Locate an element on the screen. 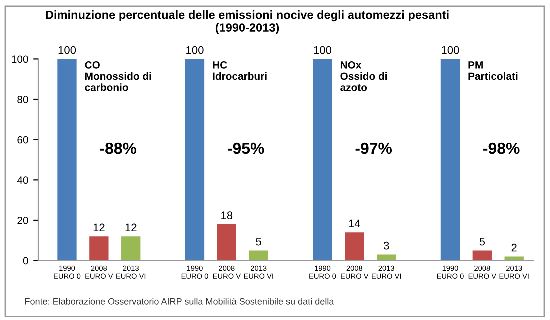 Image resolution: width=550 pixels, height=320 pixels. annotation: -88% is located at coordinates (118, 148).